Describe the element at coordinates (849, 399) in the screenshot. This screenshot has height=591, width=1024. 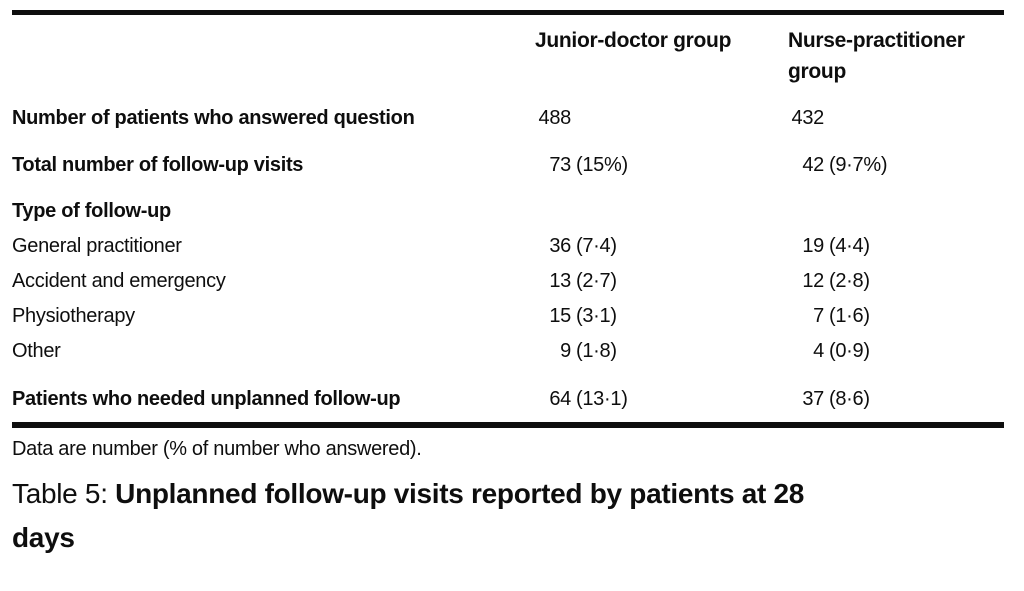
I see `value-percent: (8·6)` at that location.